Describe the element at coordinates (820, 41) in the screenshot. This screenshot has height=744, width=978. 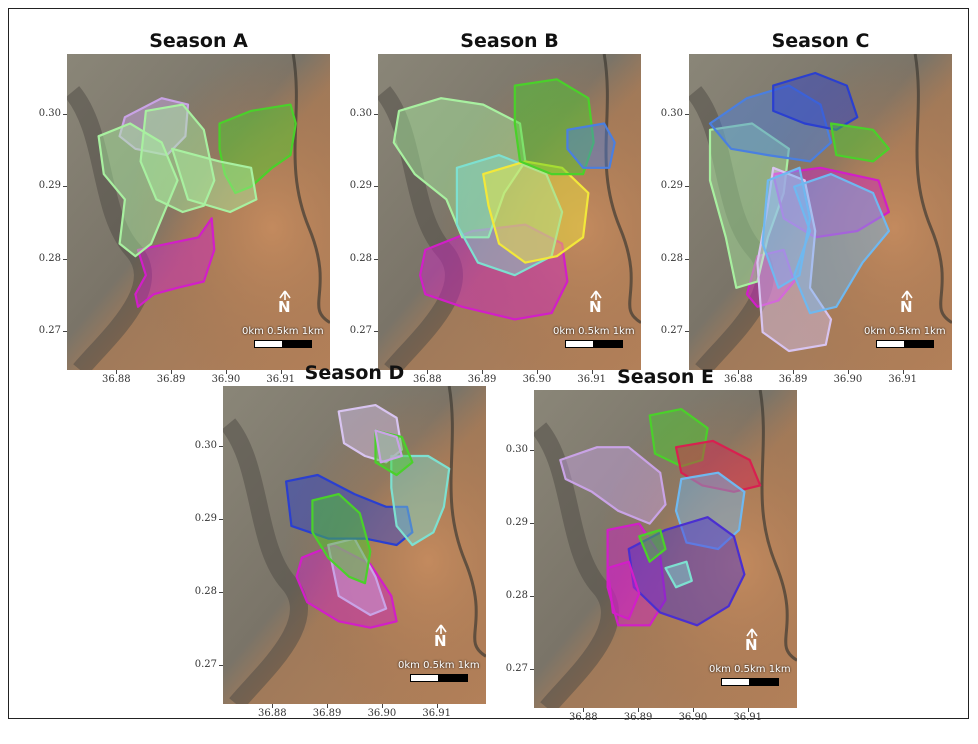
I see `panel-title: Season C` at that location.